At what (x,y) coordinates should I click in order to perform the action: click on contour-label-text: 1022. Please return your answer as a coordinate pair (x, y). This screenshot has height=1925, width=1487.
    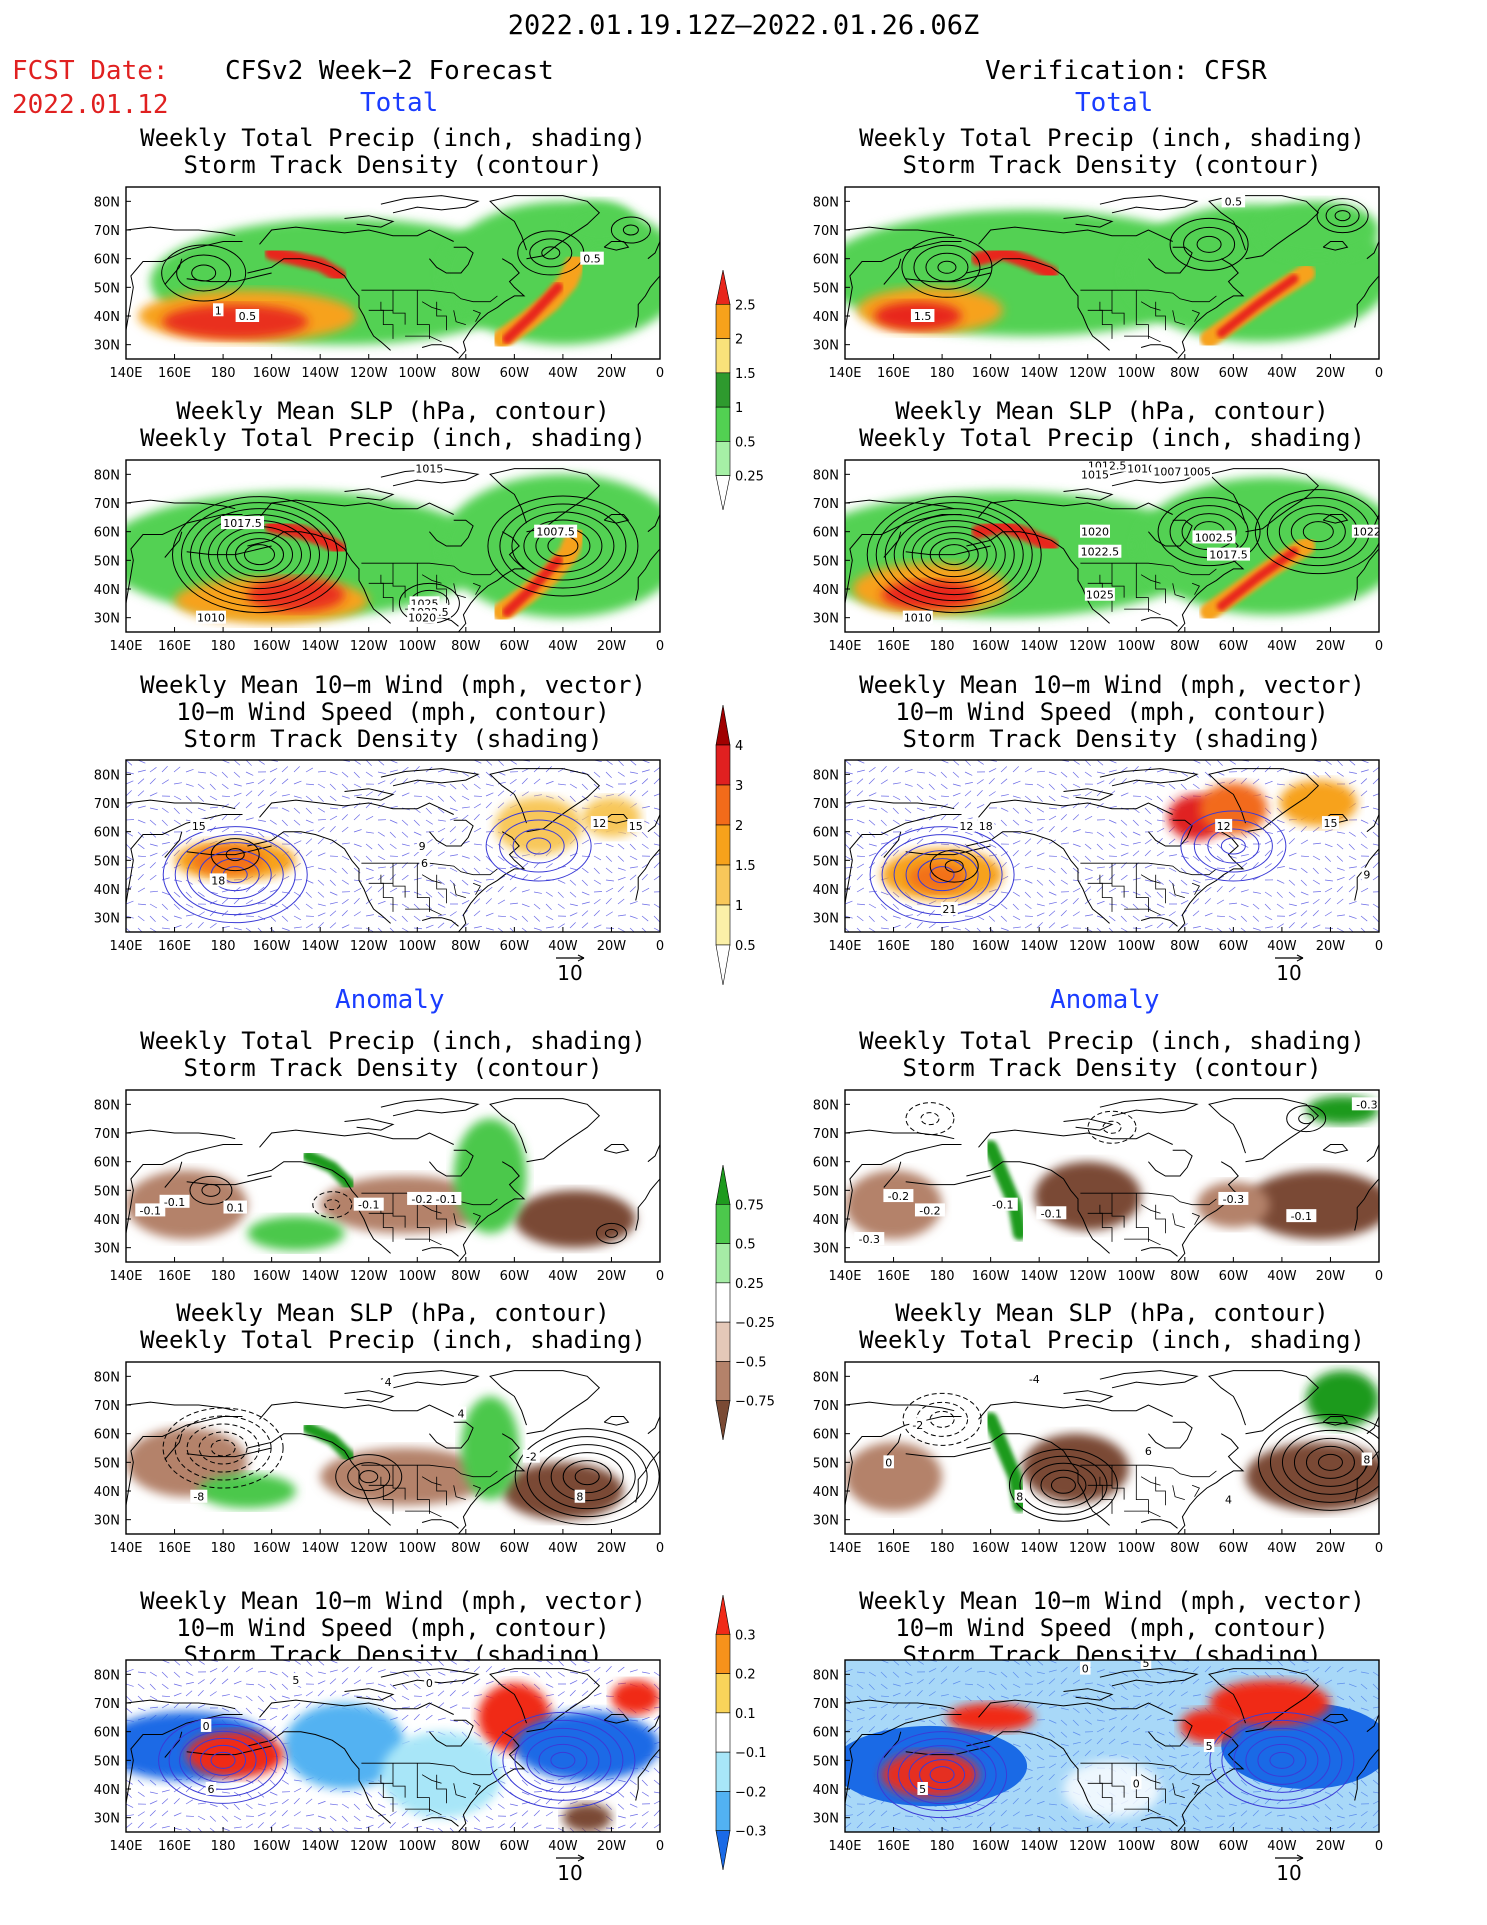
    Looking at the image, I should click on (1367, 532).